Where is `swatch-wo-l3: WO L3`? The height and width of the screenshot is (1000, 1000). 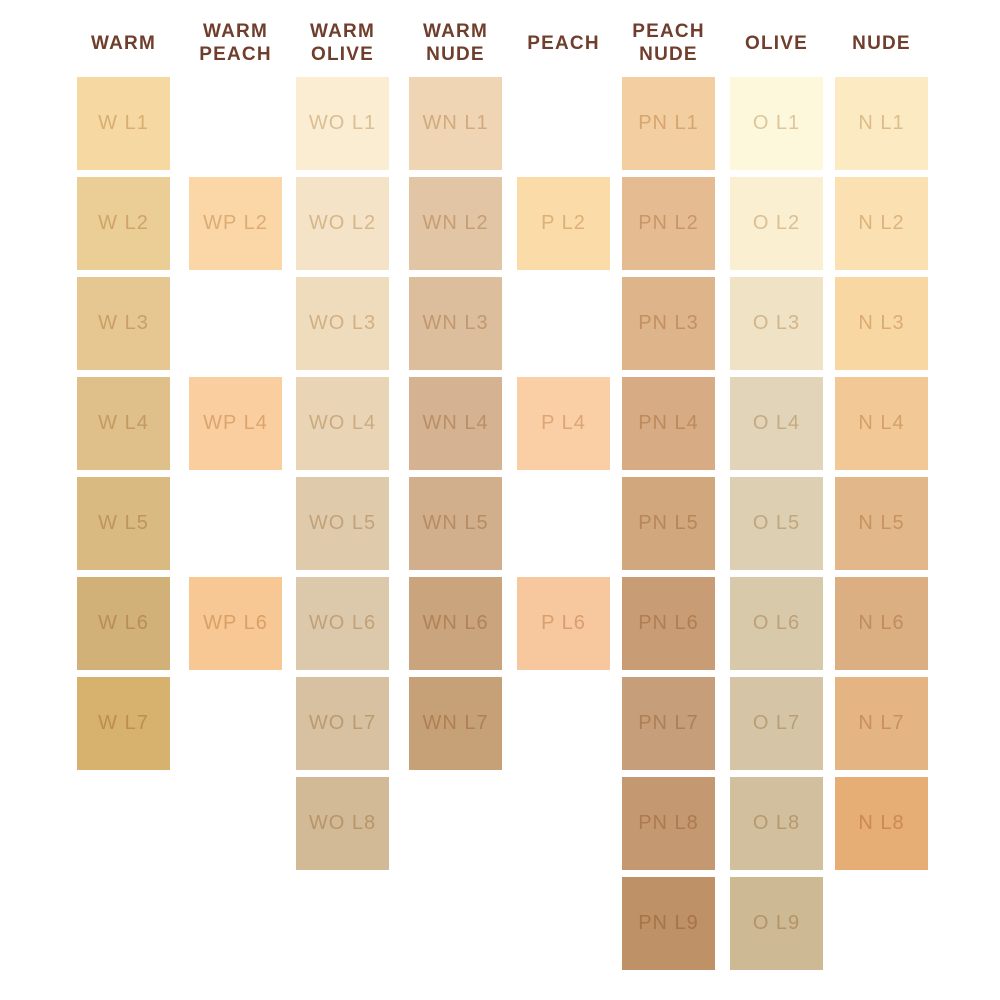
swatch-wo-l3: WO L3 is located at coordinates (342, 323).